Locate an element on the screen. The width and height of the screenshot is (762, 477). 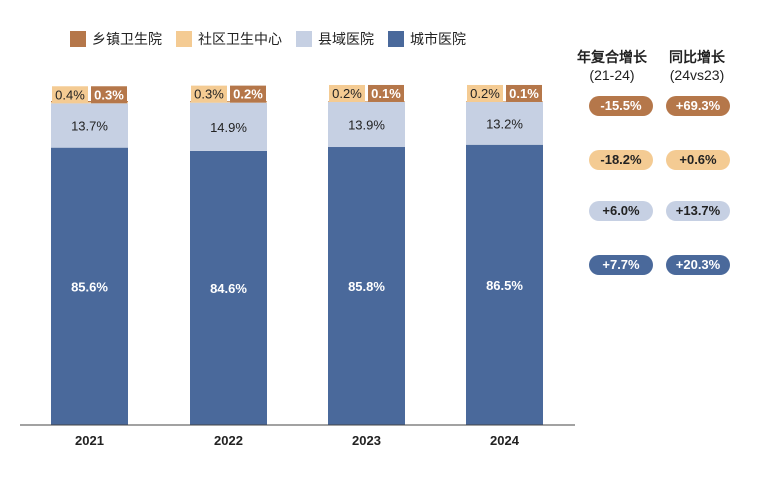
yoy-subtitle: (24vs23) is located at coordinates (697, 75).